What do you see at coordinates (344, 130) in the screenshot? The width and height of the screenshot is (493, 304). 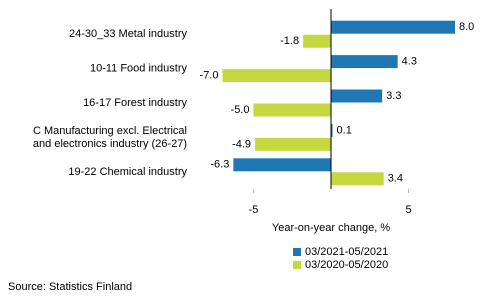 I see `value-label: 0.1` at bounding box center [344, 130].